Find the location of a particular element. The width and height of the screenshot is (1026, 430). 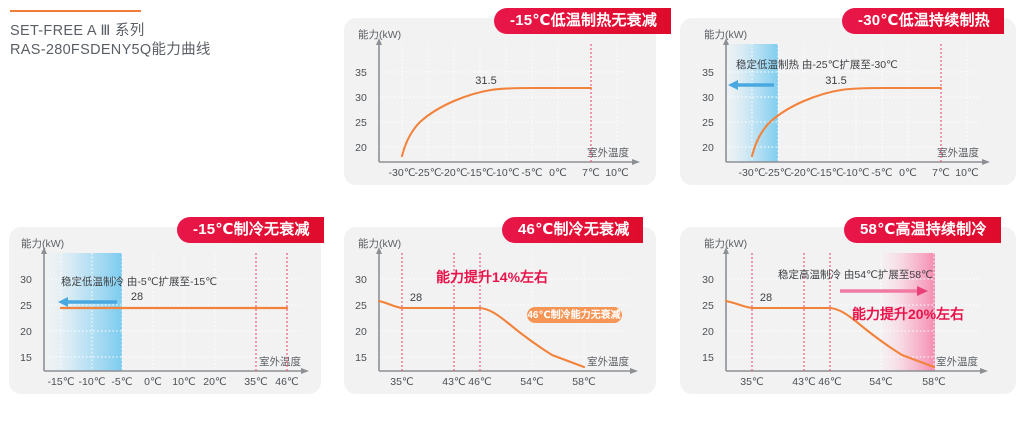

callout-capacity-gain: 能力提升20%左右 is located at coordinates (908, 314).